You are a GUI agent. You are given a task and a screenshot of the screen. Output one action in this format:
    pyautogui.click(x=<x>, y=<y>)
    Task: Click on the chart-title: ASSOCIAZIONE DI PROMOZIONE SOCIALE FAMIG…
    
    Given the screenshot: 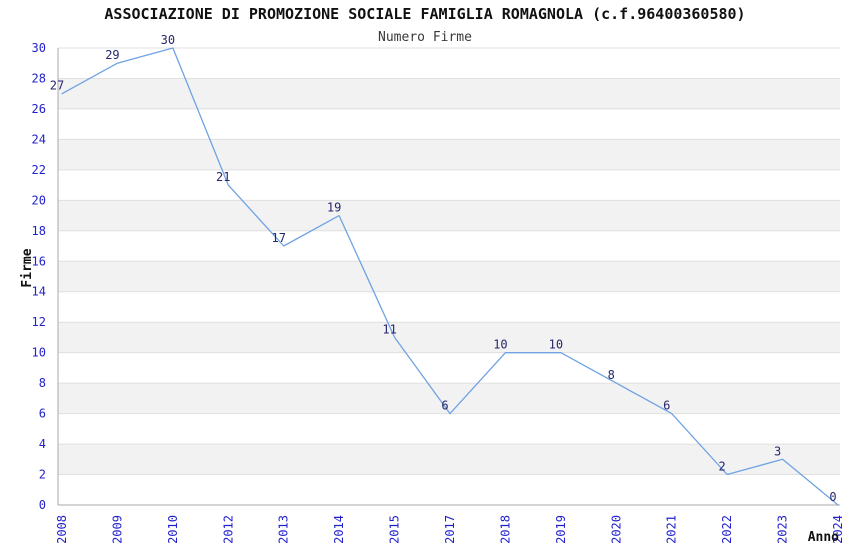 What is the action you would take?
    pyautogui.click(x=424, y=14)
    